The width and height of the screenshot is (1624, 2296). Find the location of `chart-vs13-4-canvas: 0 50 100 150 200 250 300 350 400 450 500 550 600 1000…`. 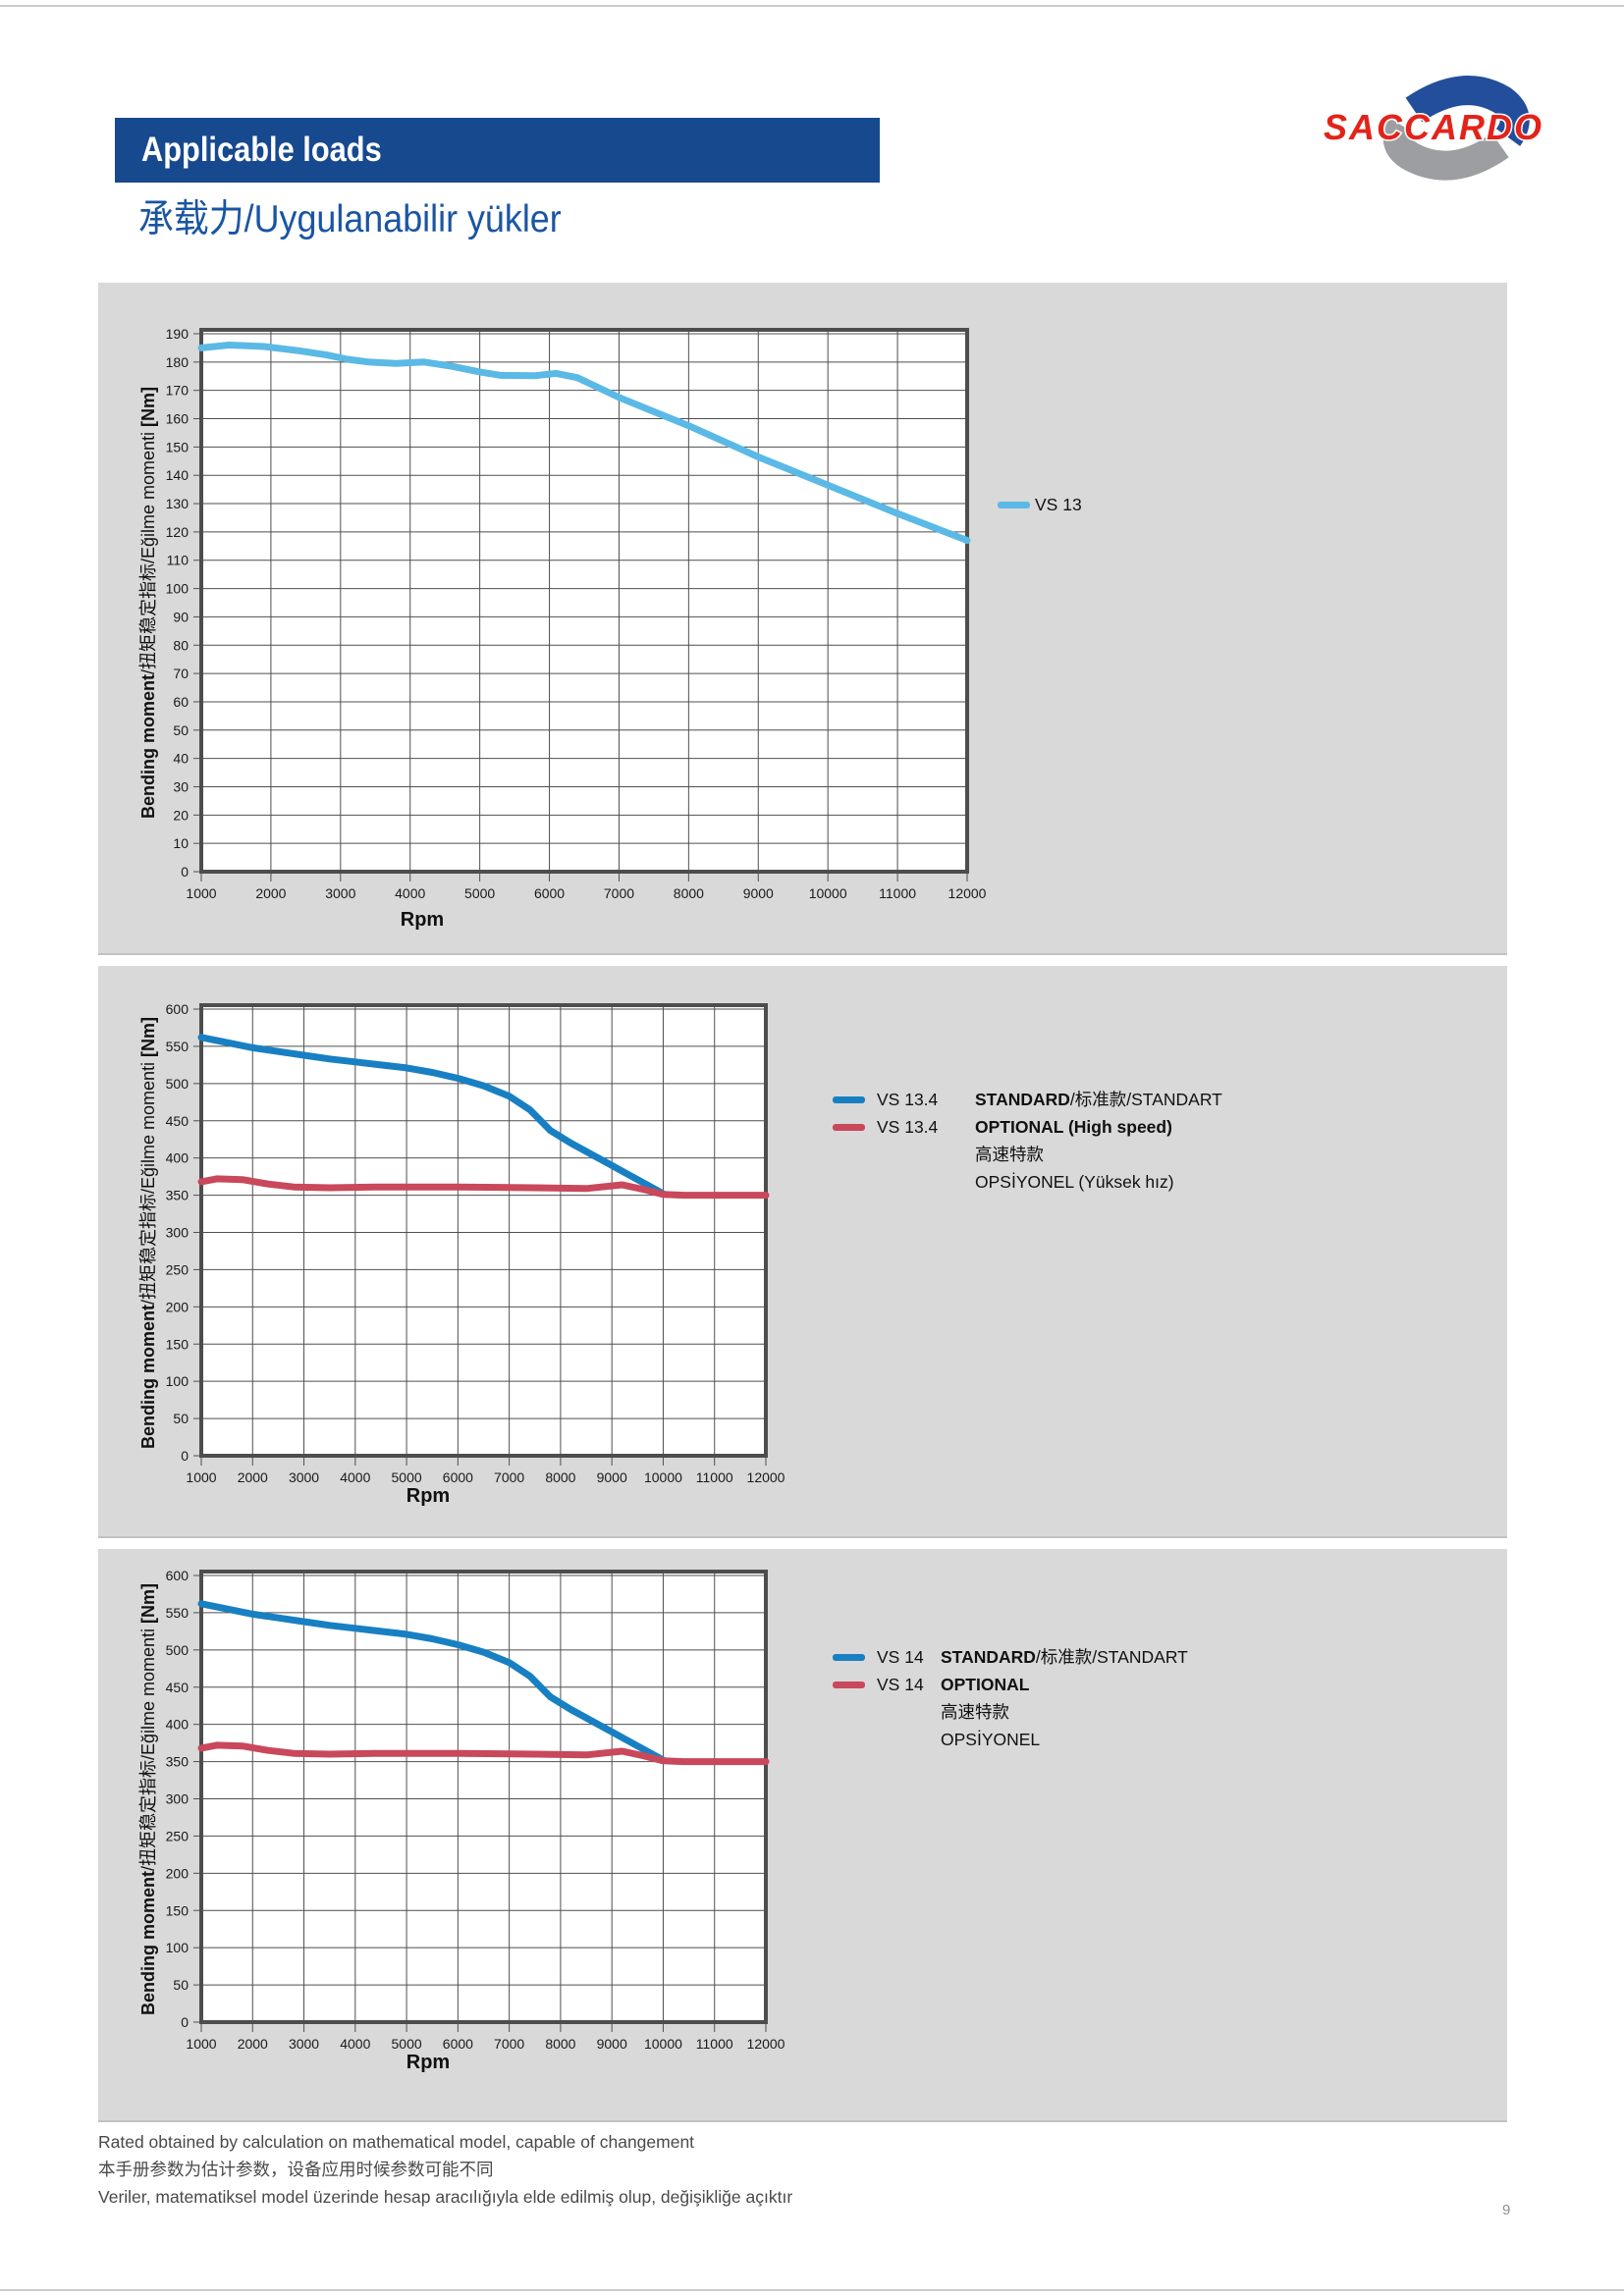

chart-vs13-4-canvas: 0 50 100 150 200 250 300 350 400 450 500 550 600 1000… is located at coordinates (475, 1243).